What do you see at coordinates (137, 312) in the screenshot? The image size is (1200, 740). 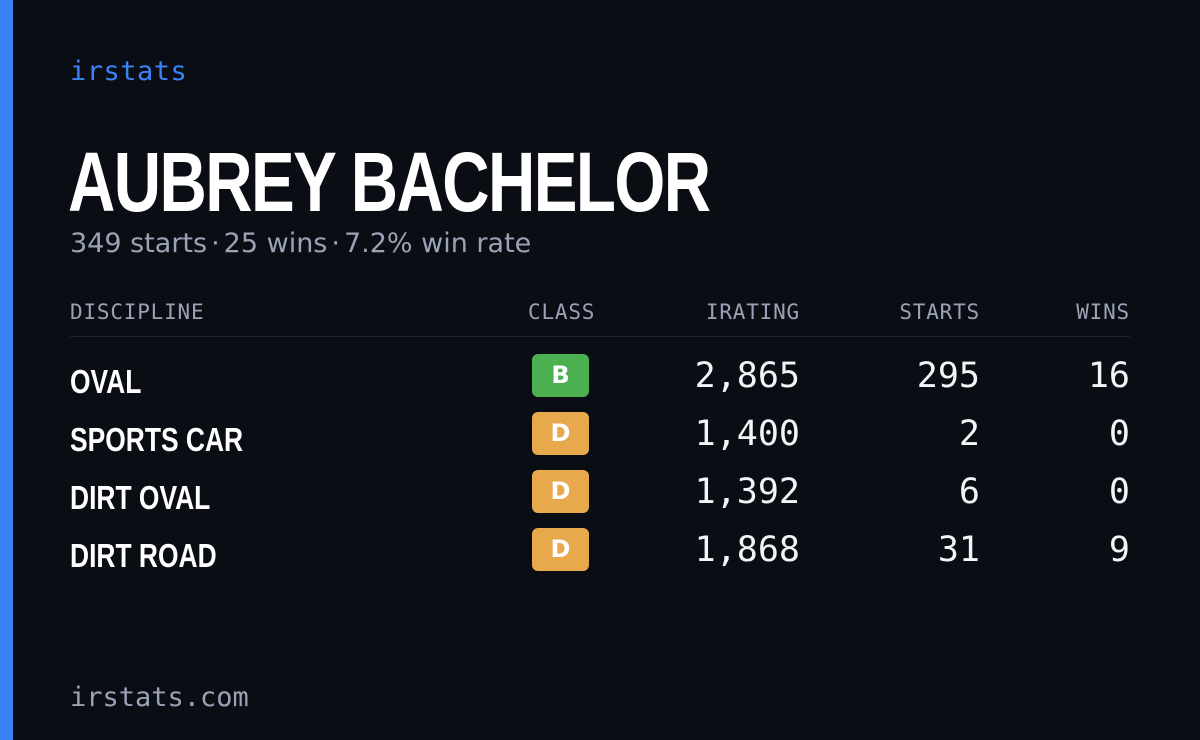 I see `header-discipline: DISCIPLINE` at bounding box center [137, 312].